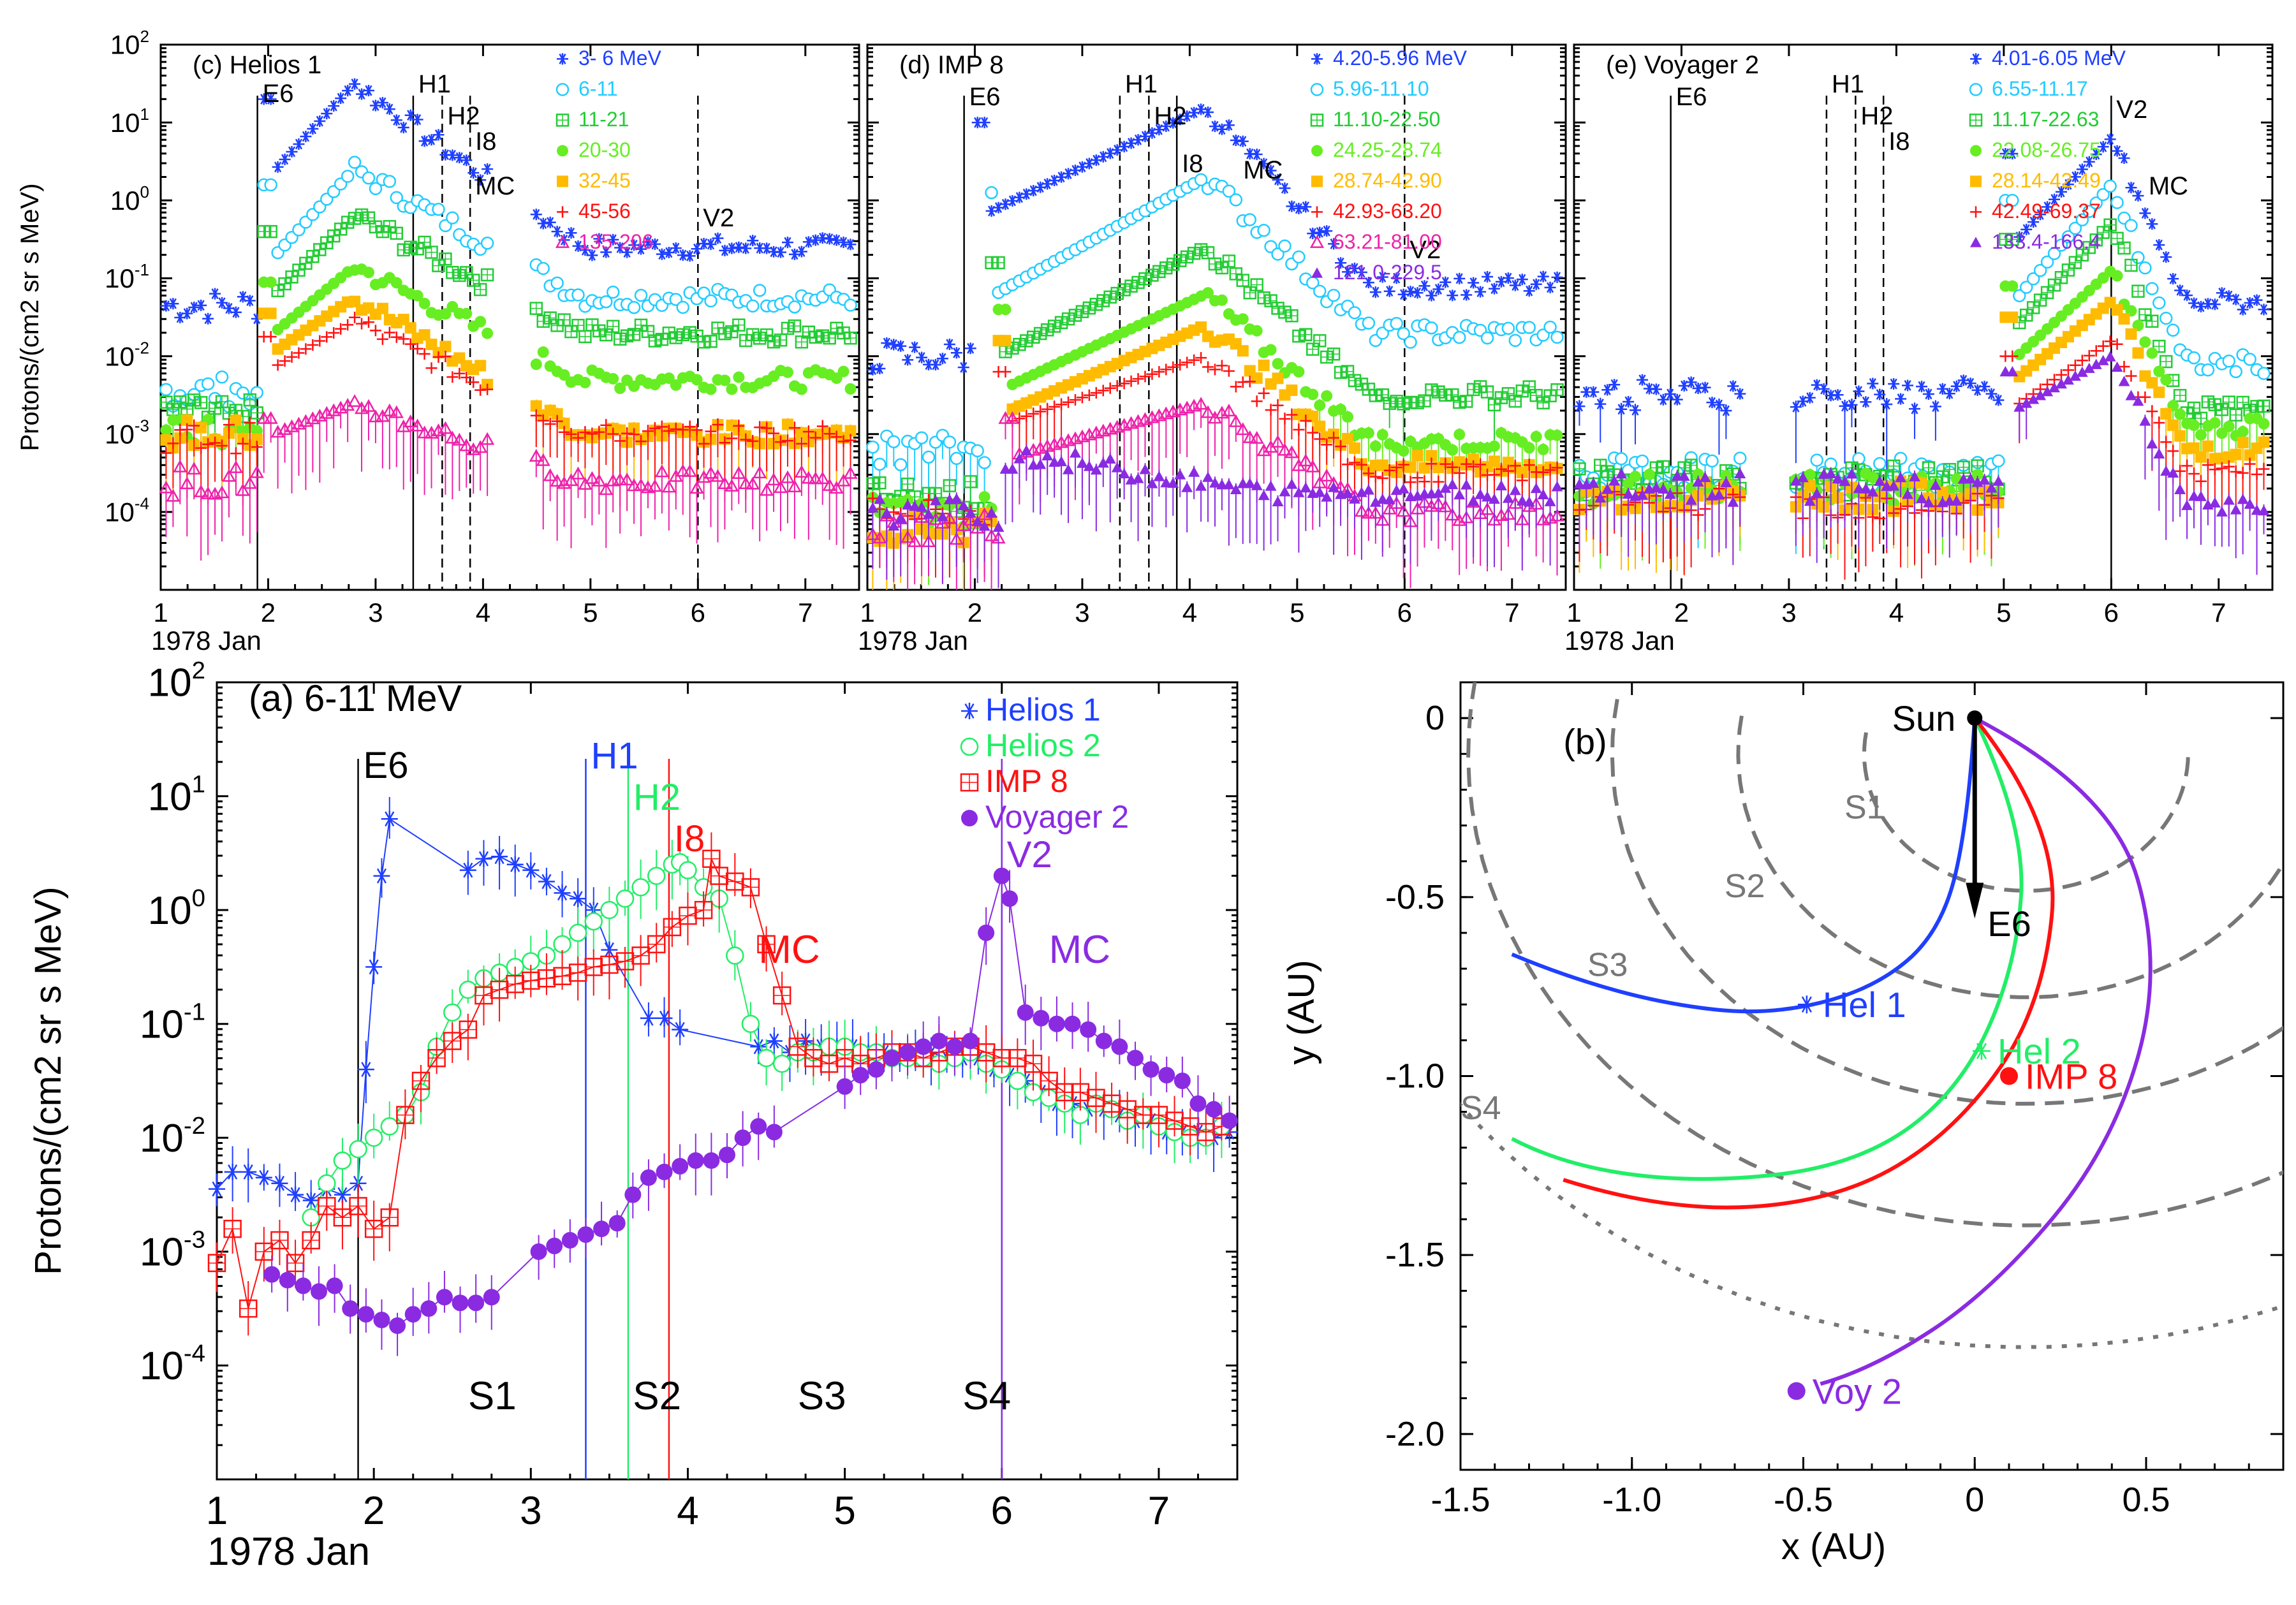 The height and width of the screenshot is (1605, 2296). I want to click on legend-label: Voyager 2, so click(1057, 817).